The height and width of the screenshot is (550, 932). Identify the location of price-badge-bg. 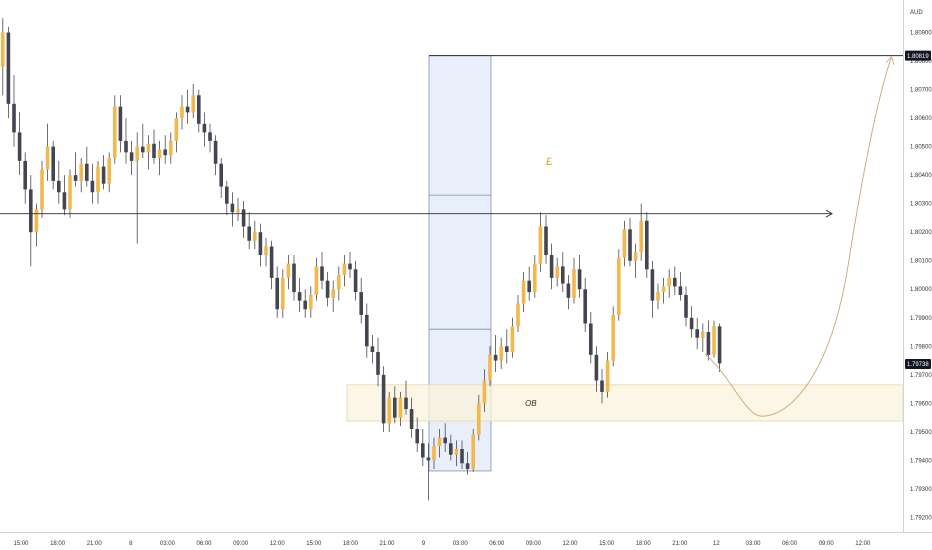
(918, 55).